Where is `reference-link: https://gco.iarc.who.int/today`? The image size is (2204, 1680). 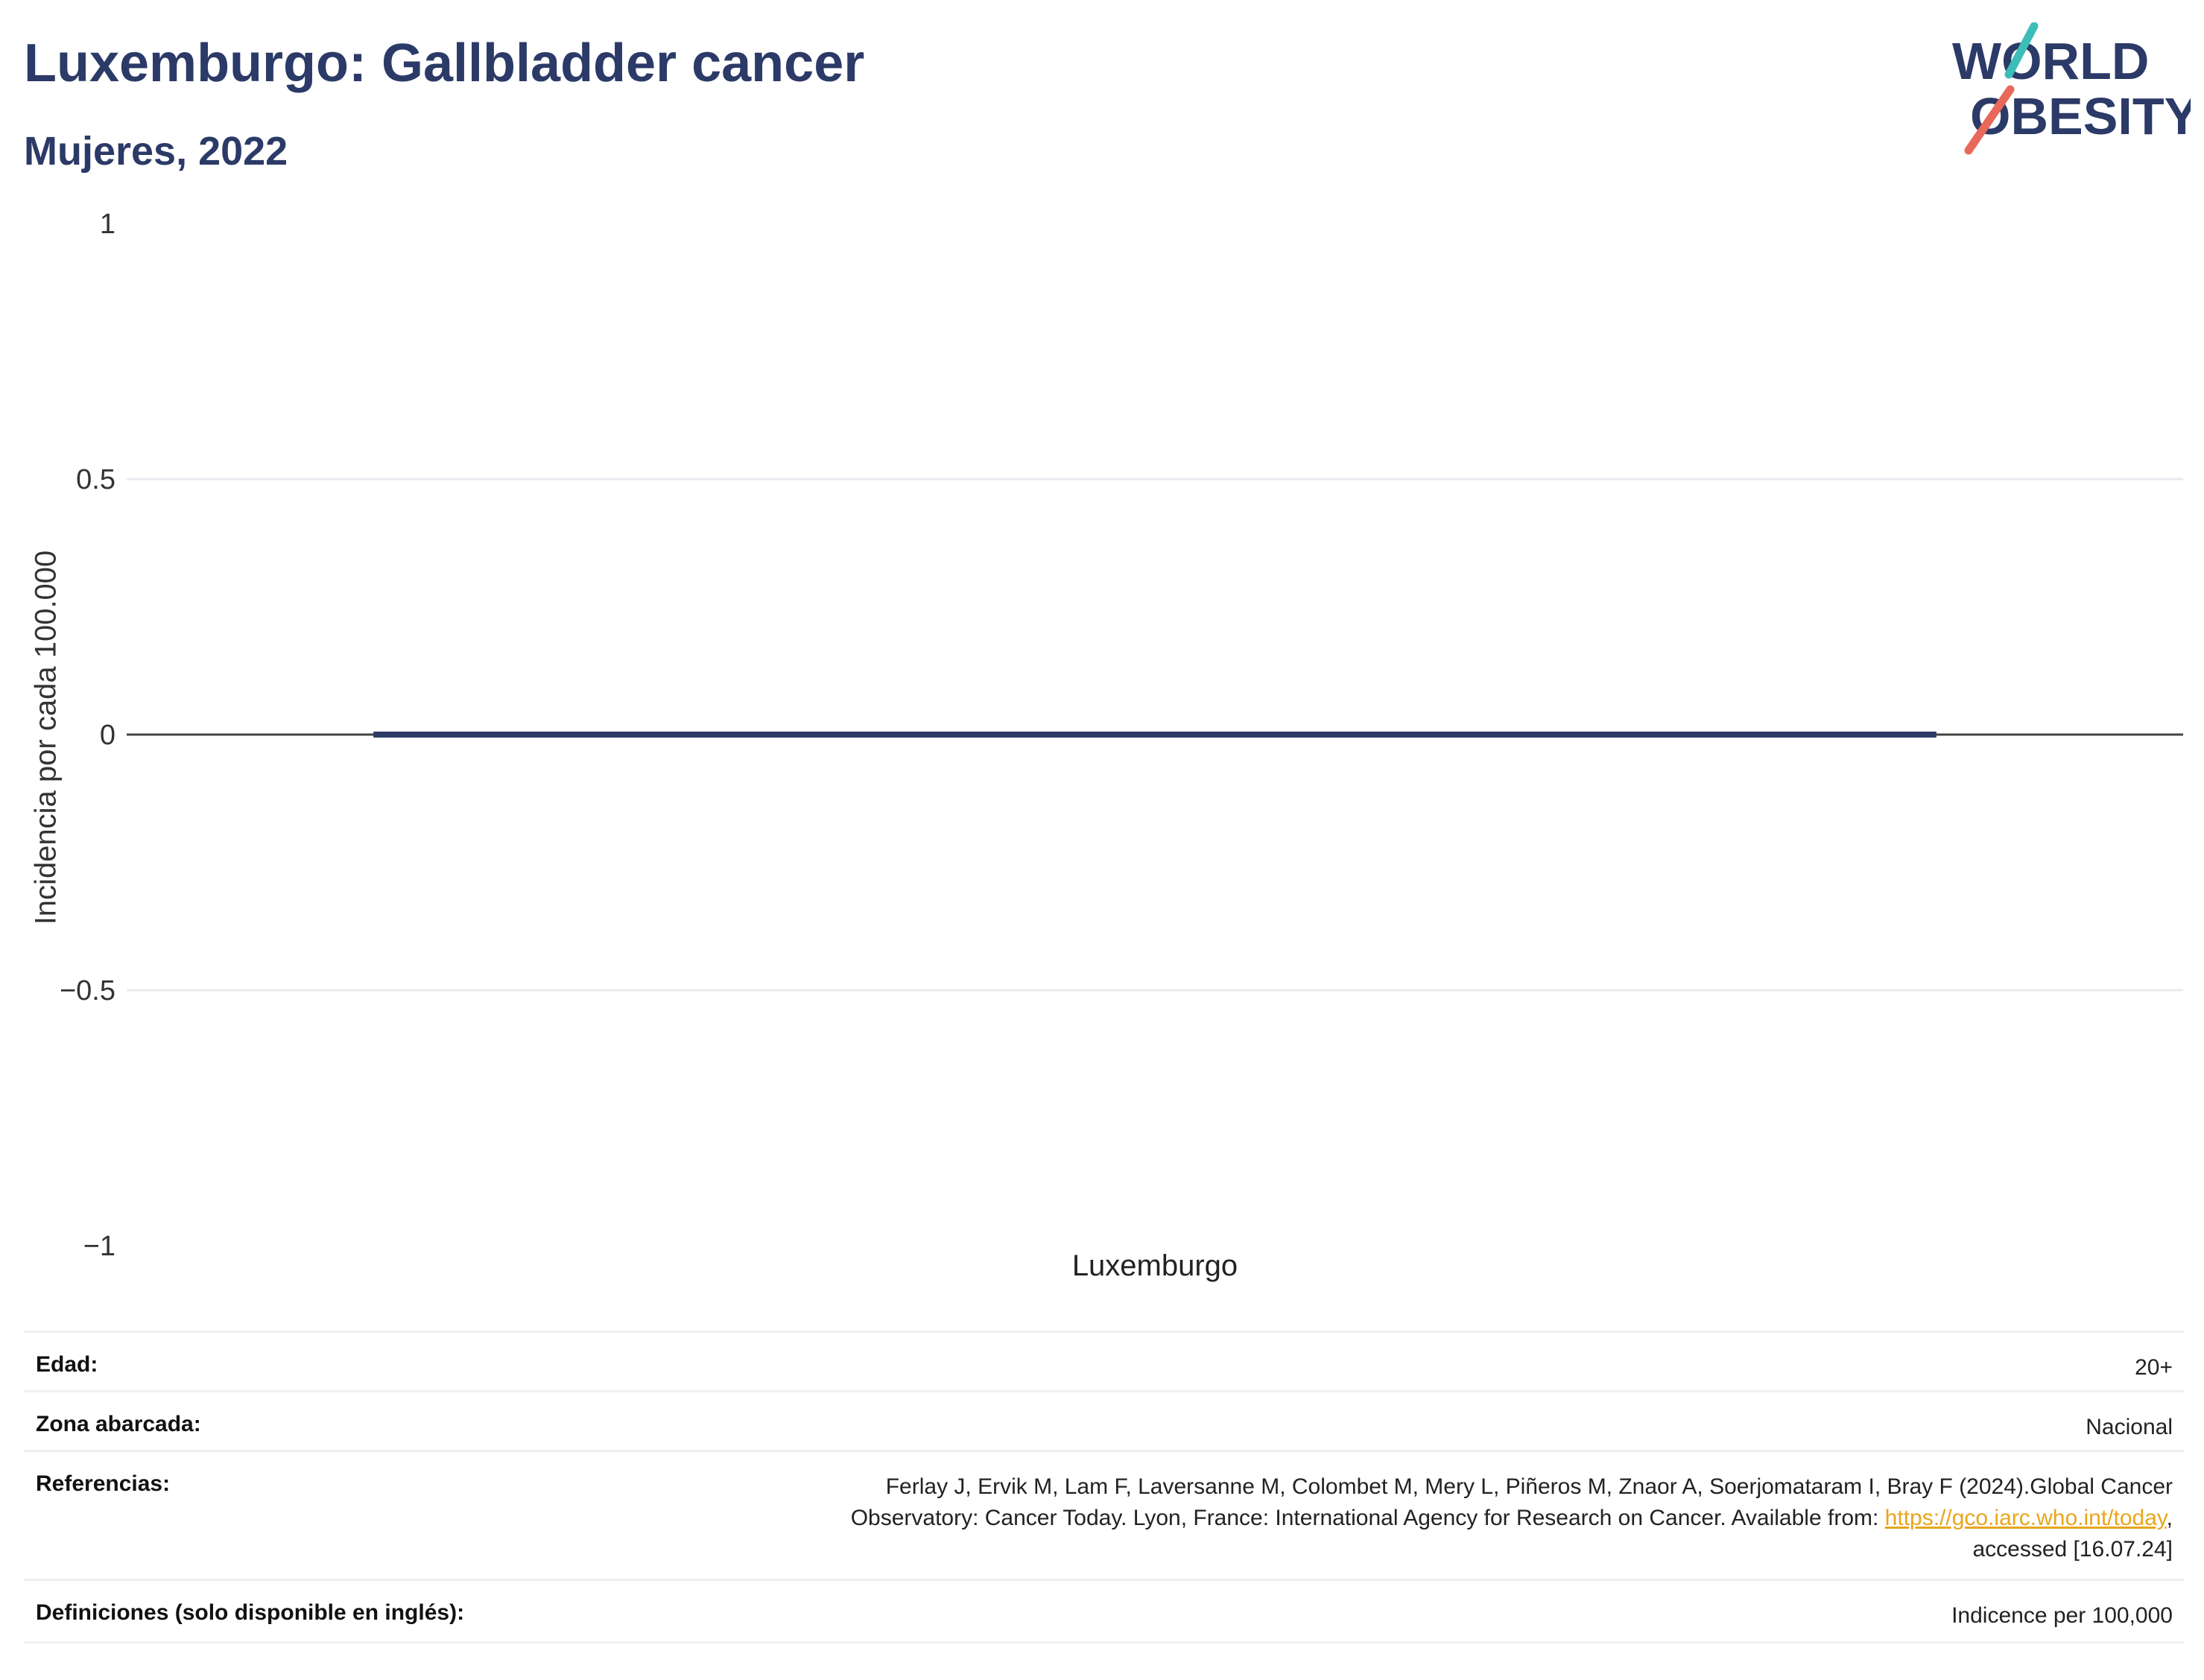
reference-link: https://gco.iarc.who.int/today is located at coordinates (2025, 1518).